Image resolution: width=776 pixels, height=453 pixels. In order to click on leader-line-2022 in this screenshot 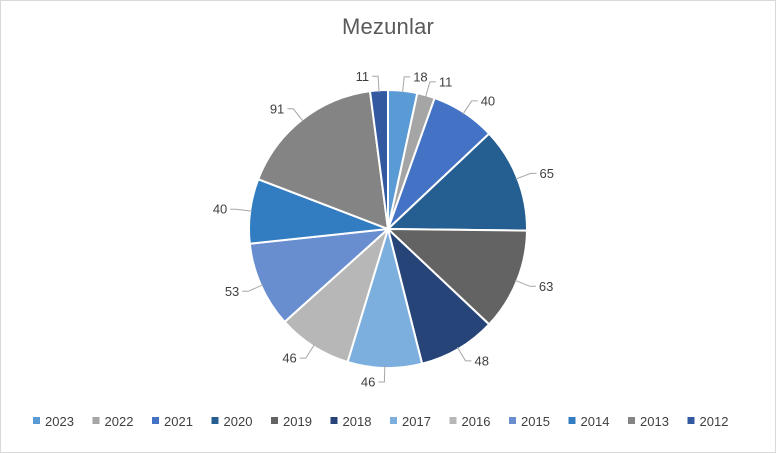, I will do `click(430, 89)`.